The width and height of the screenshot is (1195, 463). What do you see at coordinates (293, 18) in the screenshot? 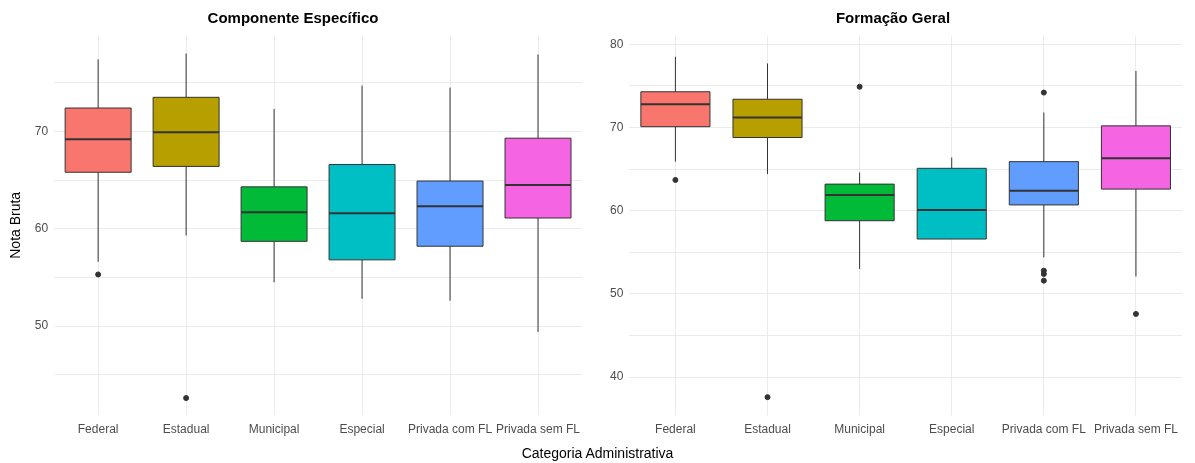
I see `chart-title: Componente Específico` at bounding box center [293, 18].